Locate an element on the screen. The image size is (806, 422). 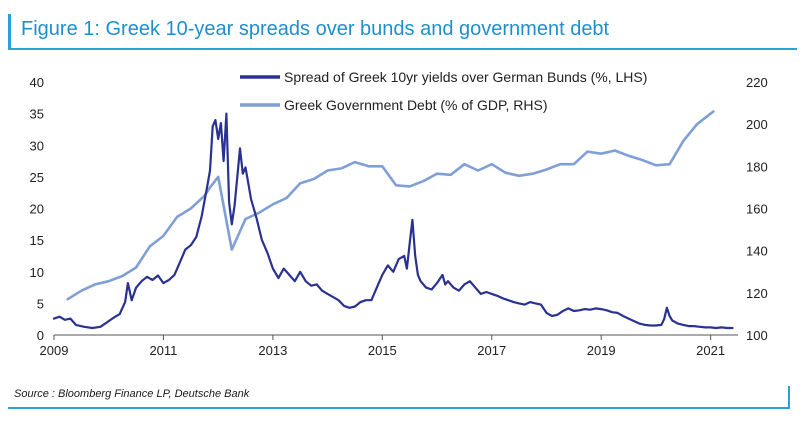
y-left-tick-label: 20 is located at coordinates (37, 209).